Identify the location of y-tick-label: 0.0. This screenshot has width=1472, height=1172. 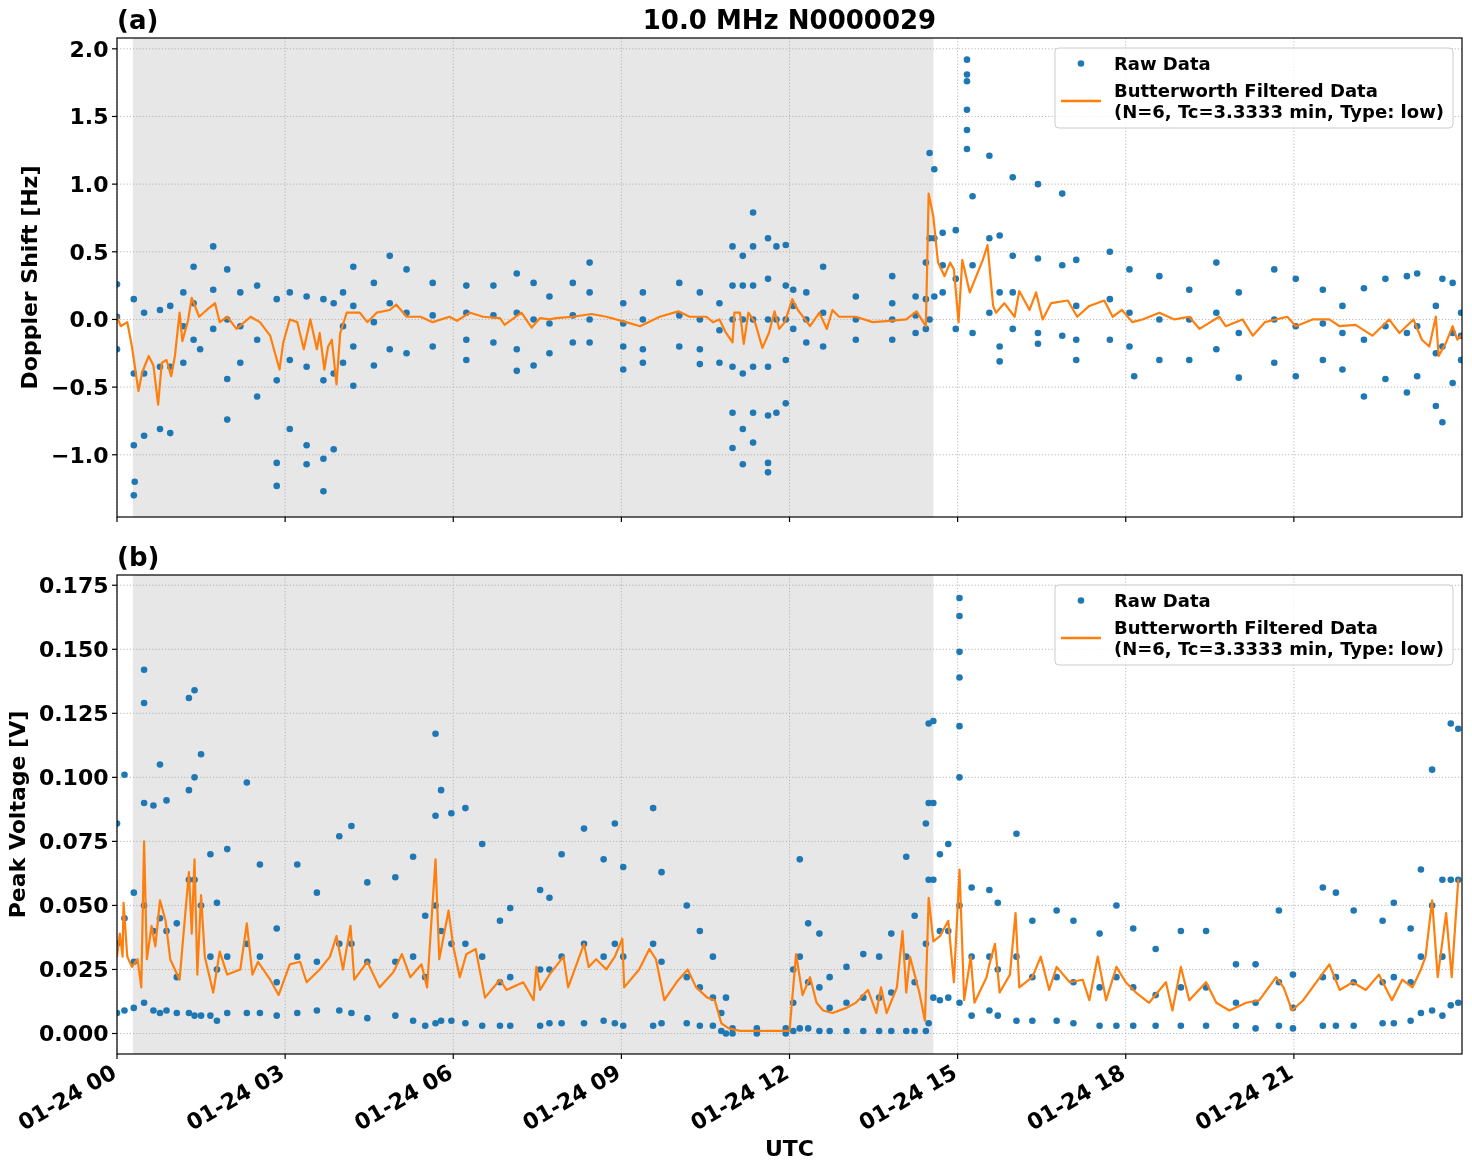
(89, 320).